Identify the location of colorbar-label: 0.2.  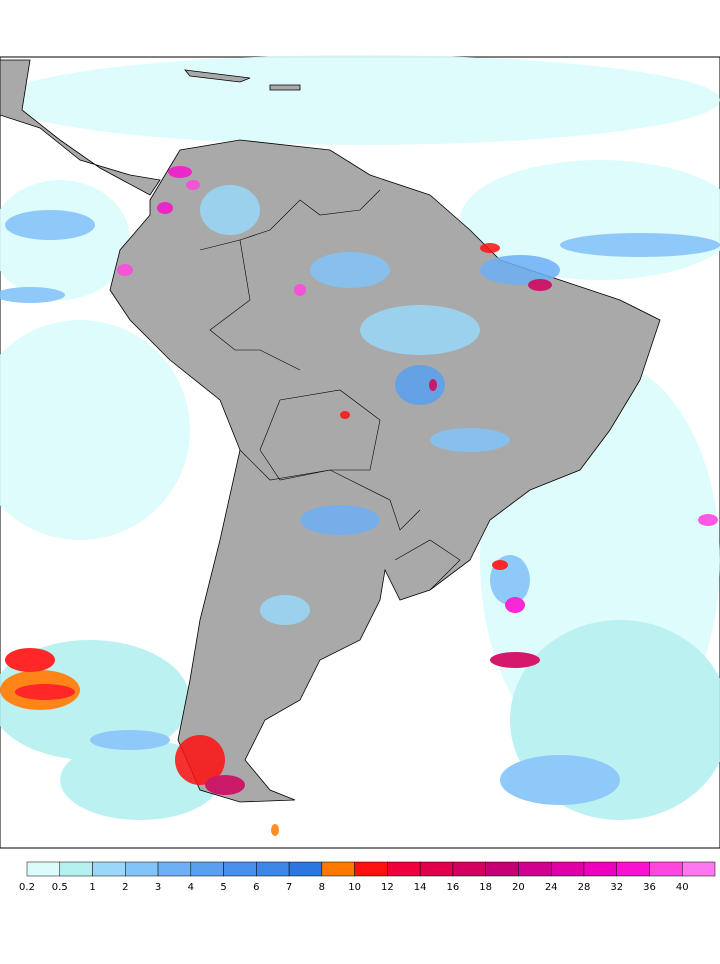
(27, 887).